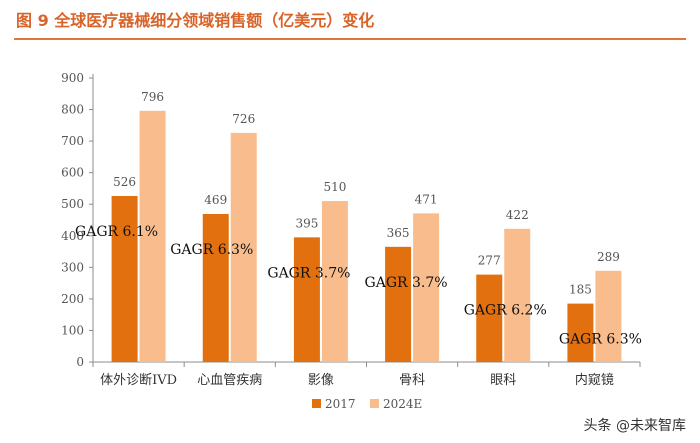  Describe the element at coordinates (116, 232) in the screenshot. I see `cagr-annotation: GAGR 6.1%` at that location.